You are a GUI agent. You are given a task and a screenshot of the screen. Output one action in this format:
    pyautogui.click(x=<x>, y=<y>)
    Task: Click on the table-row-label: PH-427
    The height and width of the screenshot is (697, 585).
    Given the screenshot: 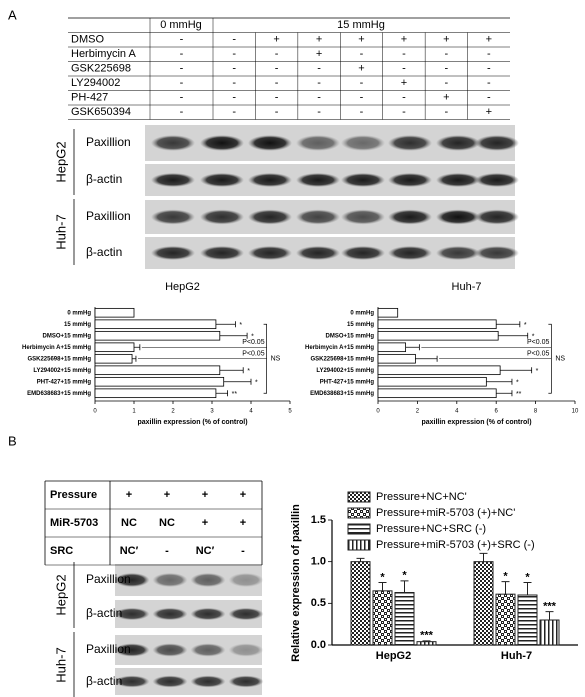 What is the action you would take?
    pyautogui.click(x=89, y=98)
    